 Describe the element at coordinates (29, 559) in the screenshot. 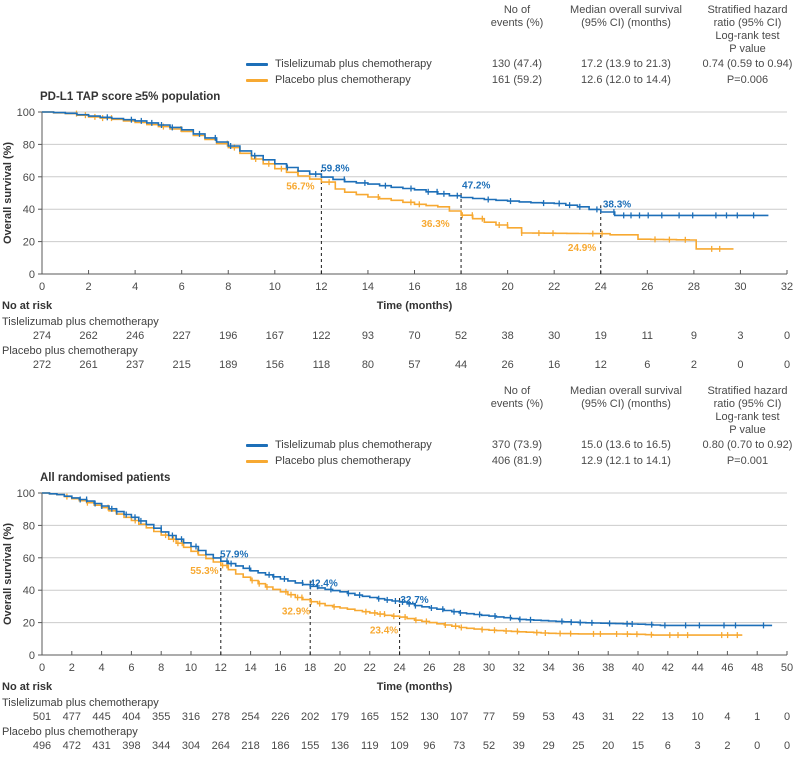

I see `svg-text: 60` at that location.